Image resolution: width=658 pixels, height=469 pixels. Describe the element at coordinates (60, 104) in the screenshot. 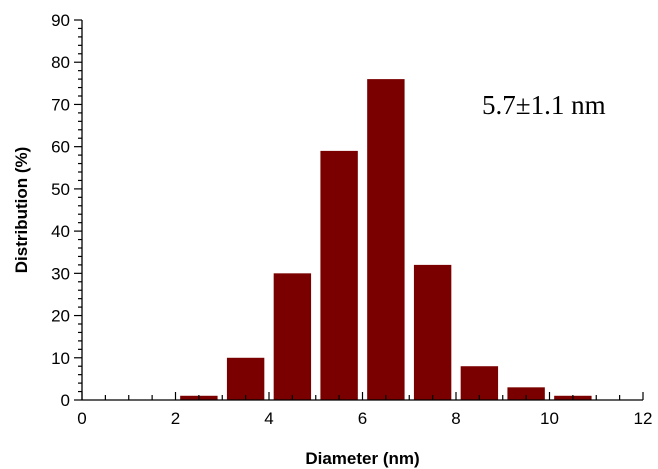

I see `y-tick-label: 70` at that location.